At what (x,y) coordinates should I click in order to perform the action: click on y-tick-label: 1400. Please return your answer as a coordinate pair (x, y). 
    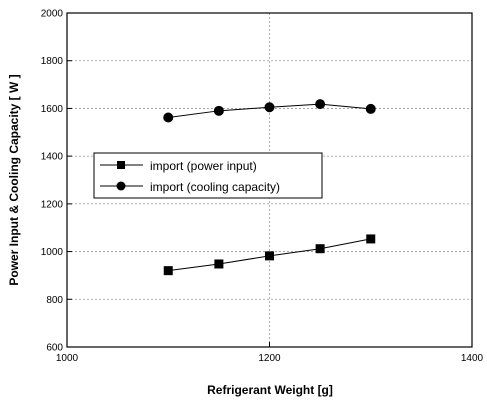
    Looking at the image, I should click on (52, 157).